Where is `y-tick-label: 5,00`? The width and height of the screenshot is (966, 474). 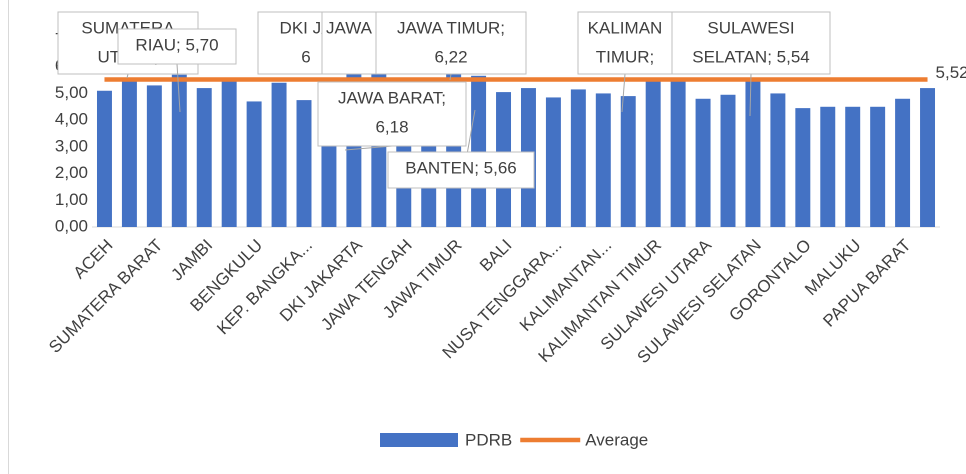
y-tick-label: 5,00 is located at coordinates (71, 92).